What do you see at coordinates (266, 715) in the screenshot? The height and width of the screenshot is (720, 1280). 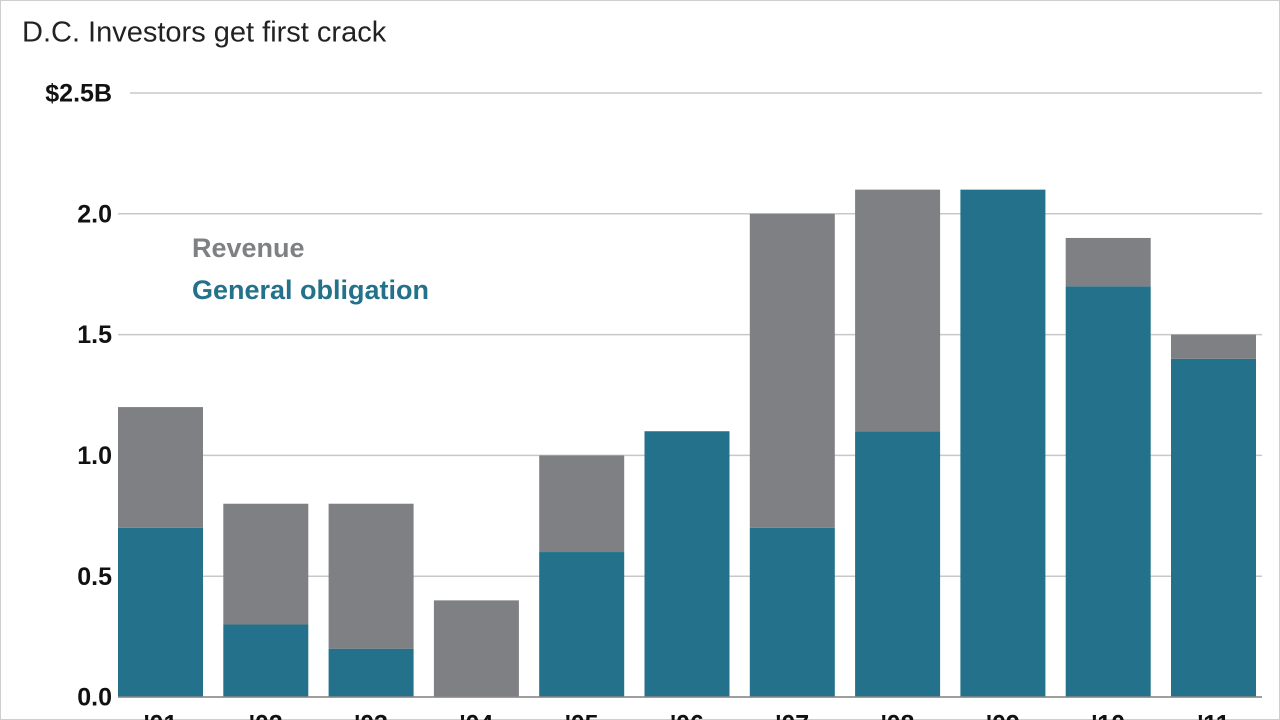 I see `x-tick-label: '02` at bounding box center [266, 715].